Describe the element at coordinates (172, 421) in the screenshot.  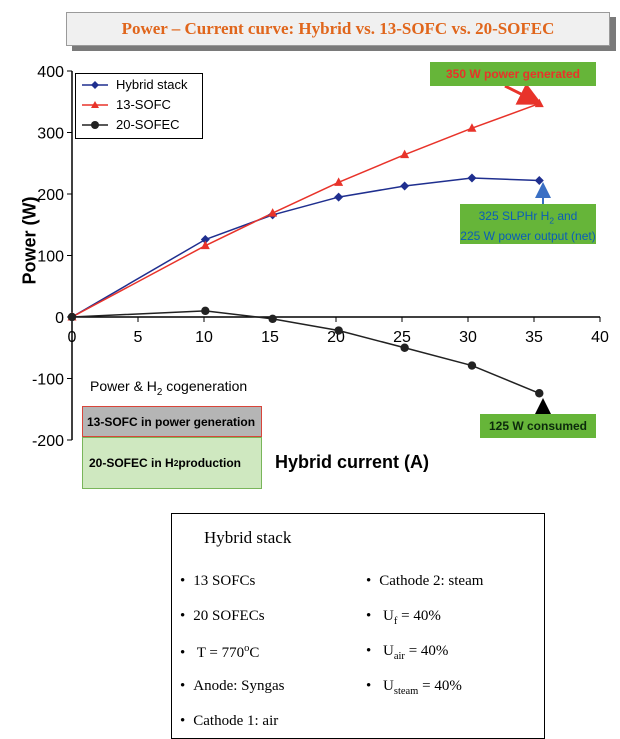
I see `power-generation-box: 13-SOFC in power generation` at that location.